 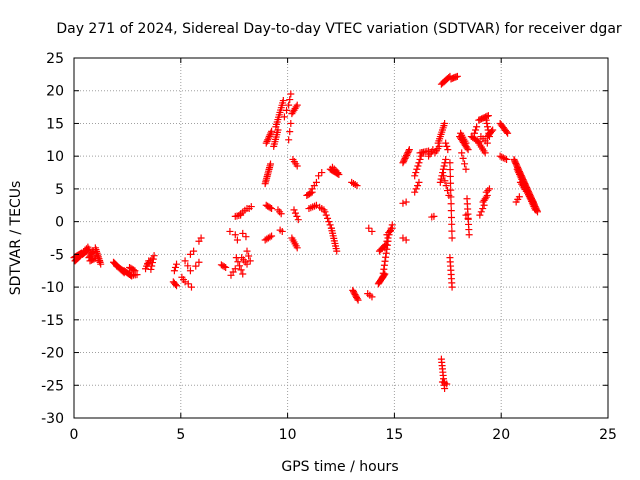 What do you see at coordinates (394, 435) in the screenshot?
I see `x-tick-label: 15` at bounding box center [394, 435].